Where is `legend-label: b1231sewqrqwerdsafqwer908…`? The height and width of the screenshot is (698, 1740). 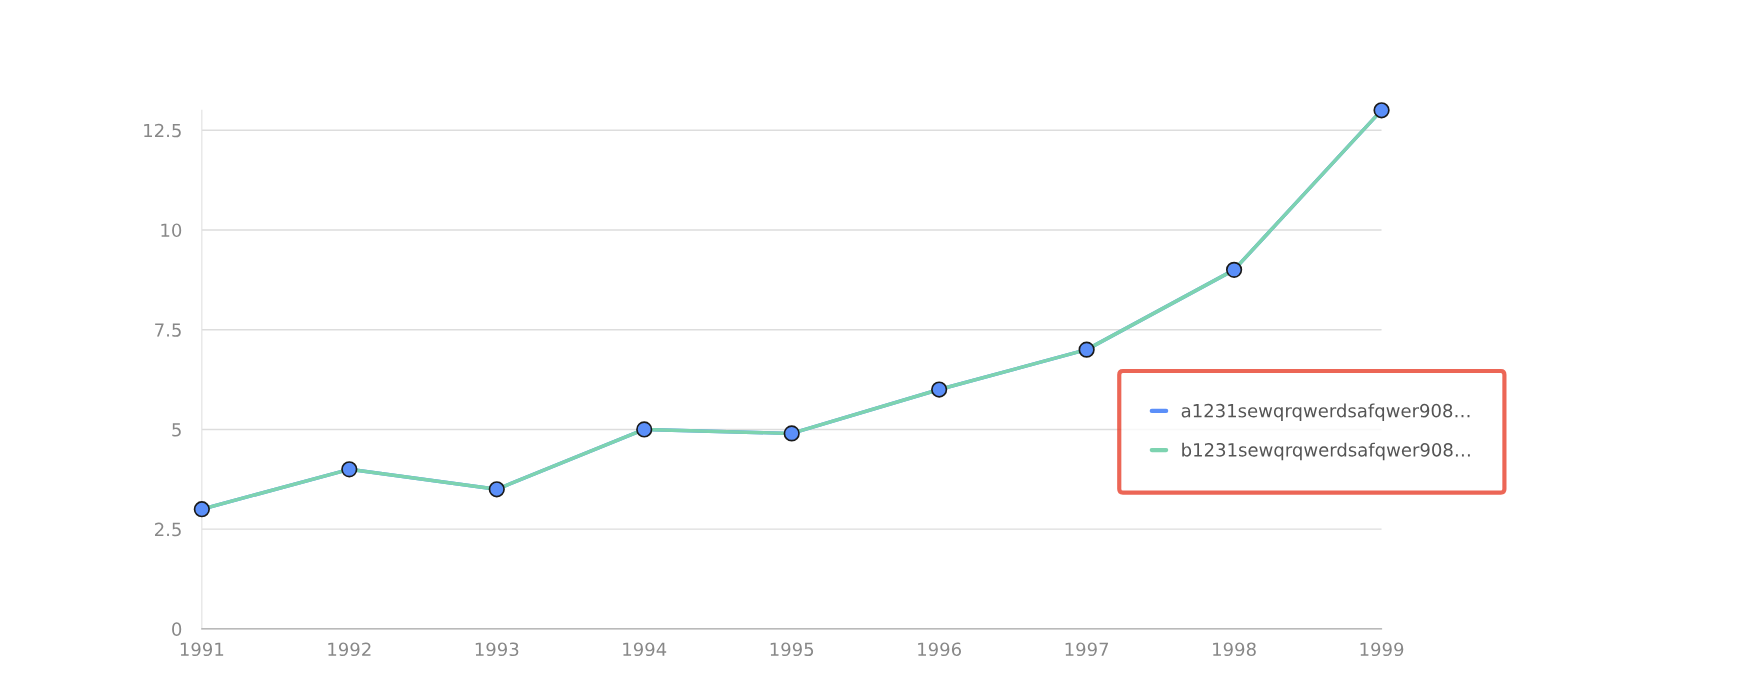
legend-label: b1231sewqrqwerdsafqwer908… is located at coordinates (1326, 451).